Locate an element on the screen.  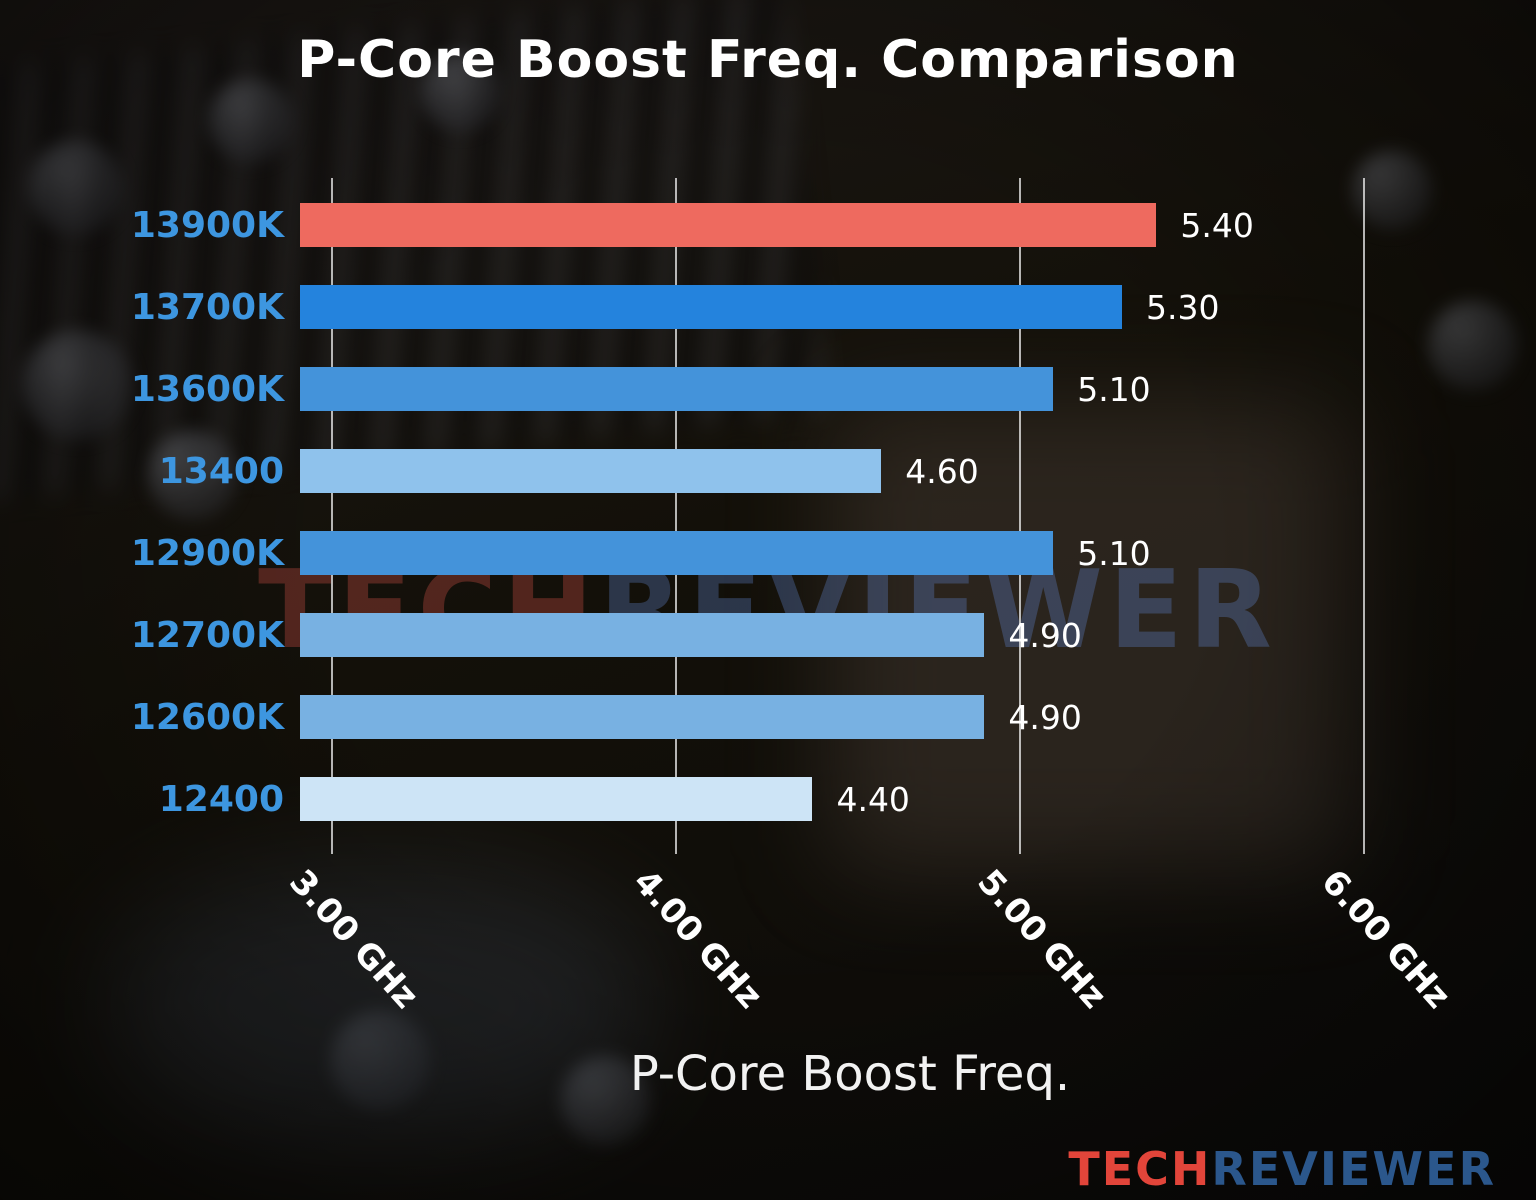
value-label: 4.40 is located at coordinates (873, 799).